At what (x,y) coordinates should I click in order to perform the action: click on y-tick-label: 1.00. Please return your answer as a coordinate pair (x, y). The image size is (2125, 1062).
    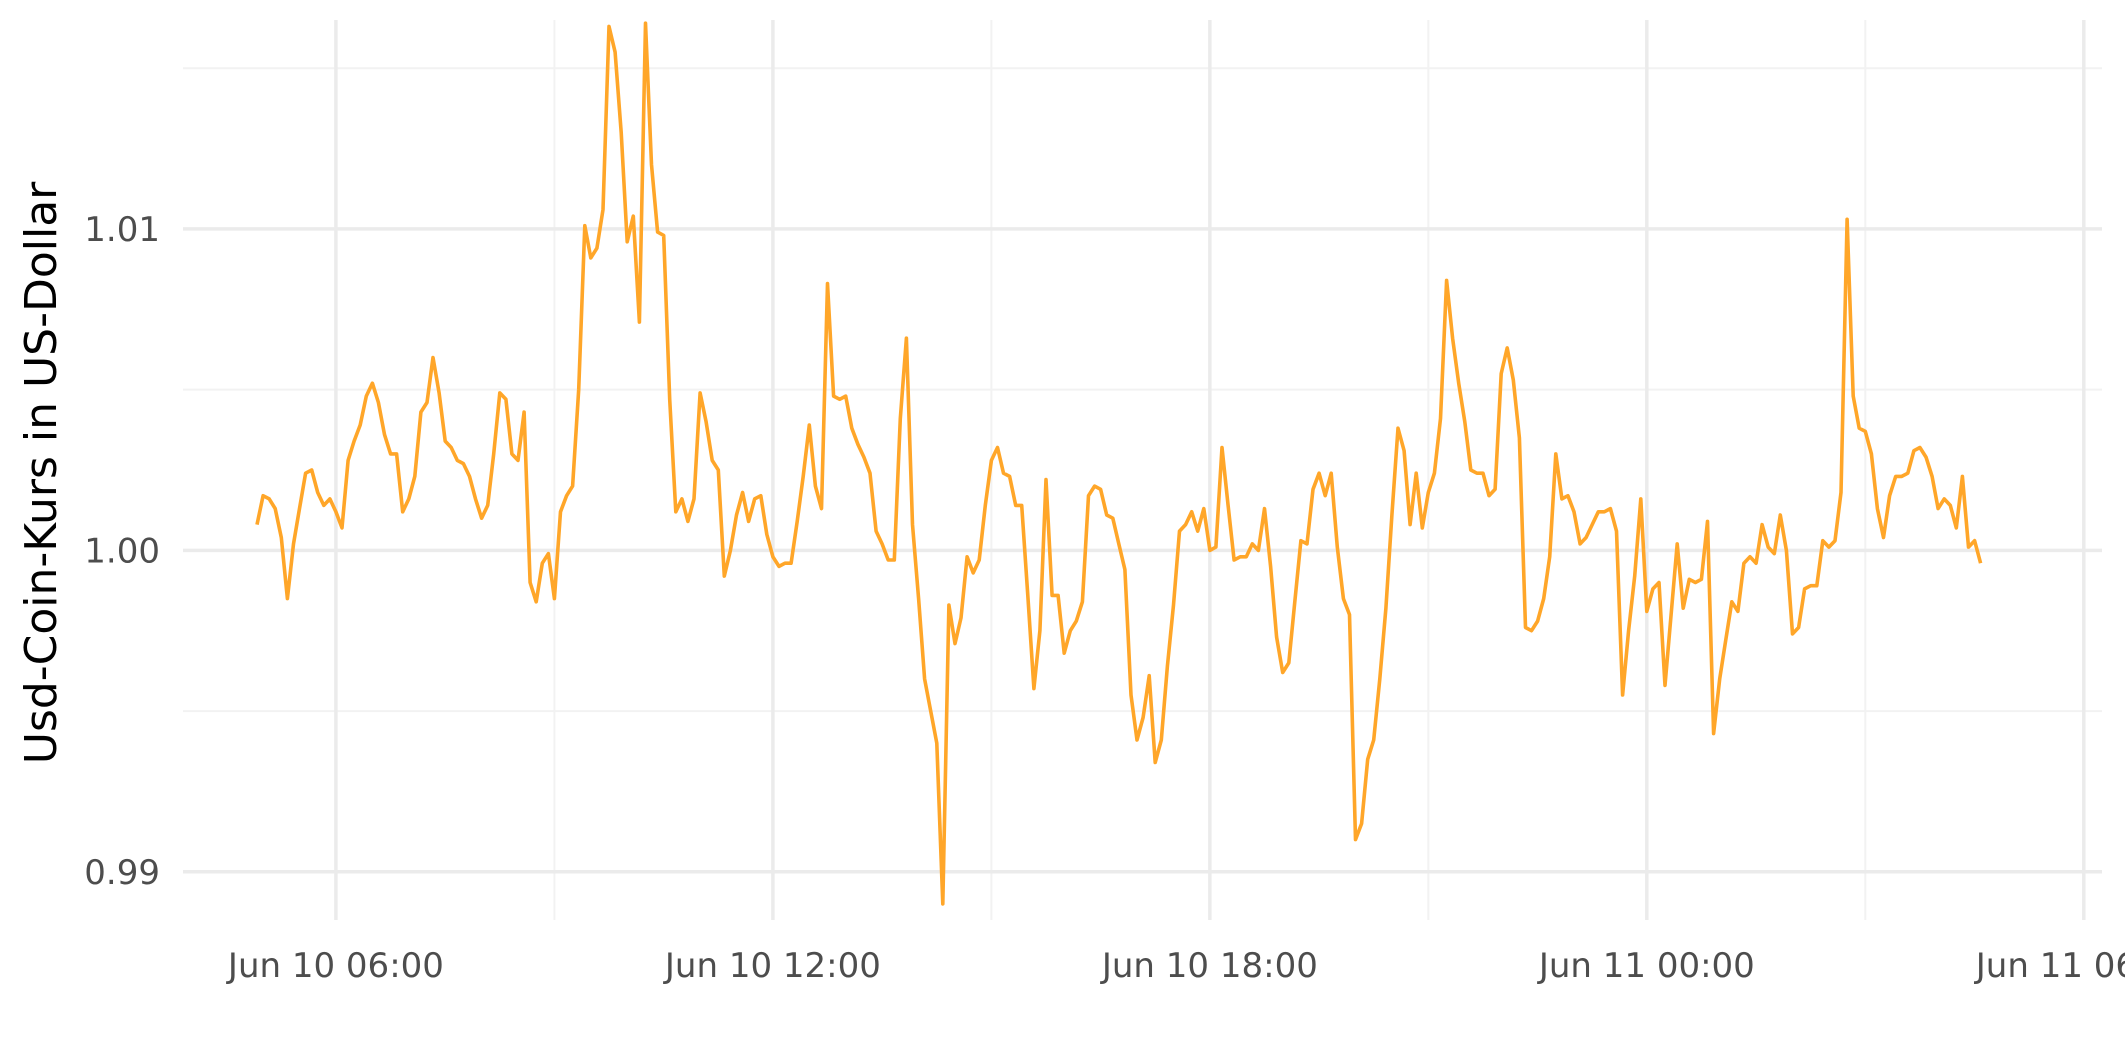
    Looking at the image, I should click on (122, 551).